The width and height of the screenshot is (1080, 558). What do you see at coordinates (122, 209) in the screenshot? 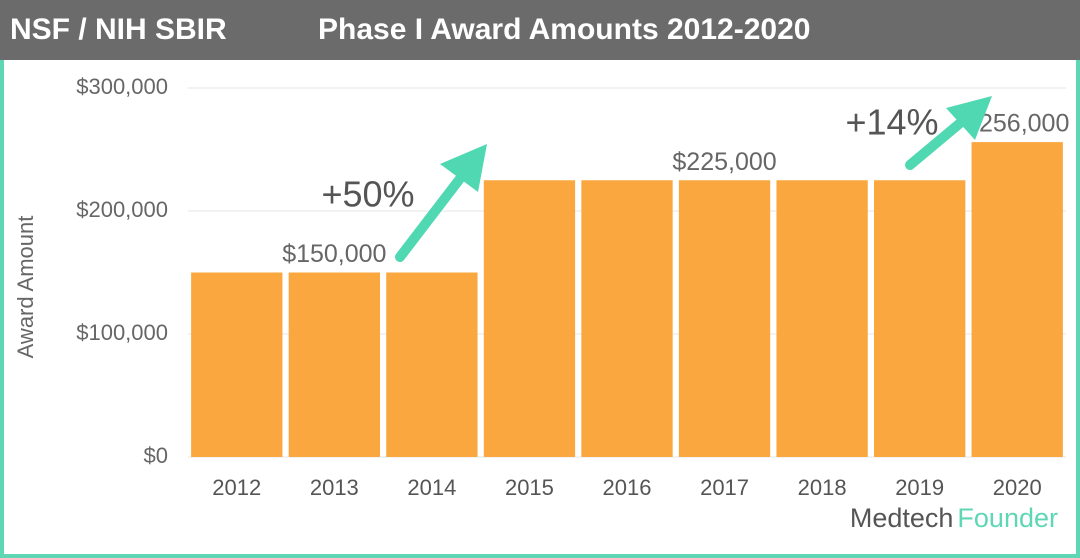
I see `y-tick-label: $200,000` at bounding box center [122, 209].